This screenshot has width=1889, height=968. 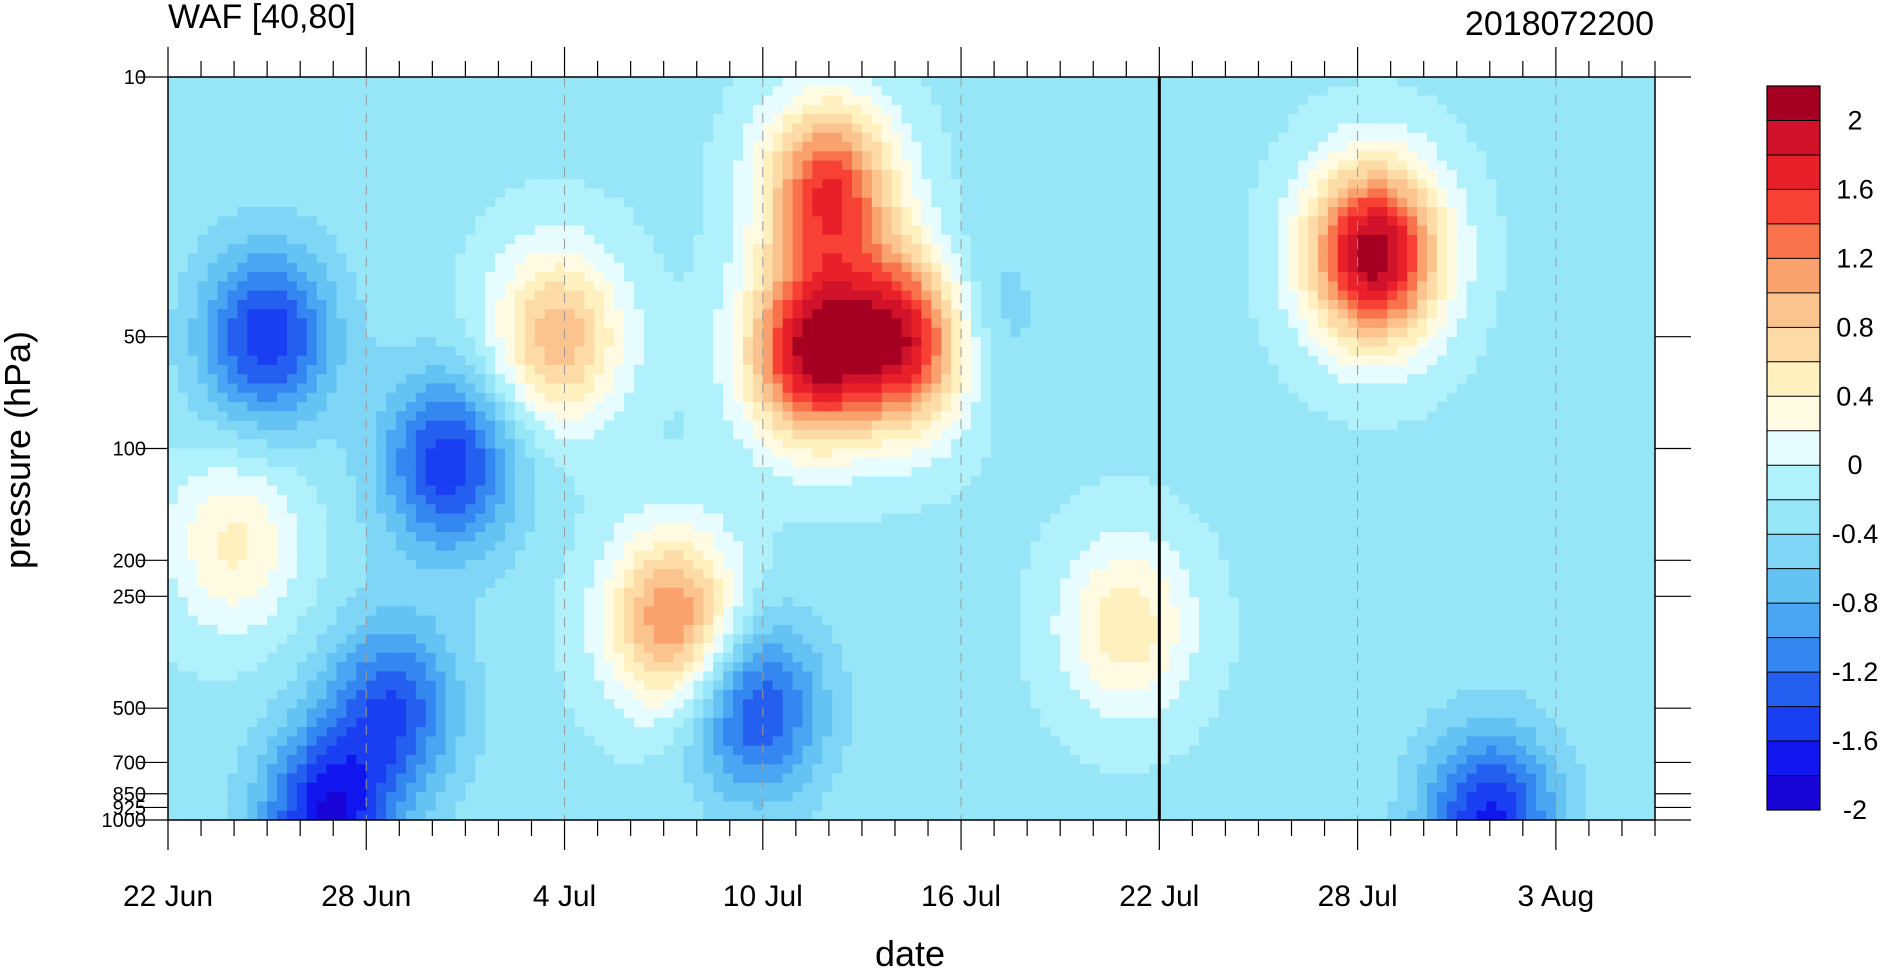 What do you see at coordinates (1854, 120) in the screenshot?
I see `colorbar-label: 2` at bounding box center [1854, 120].